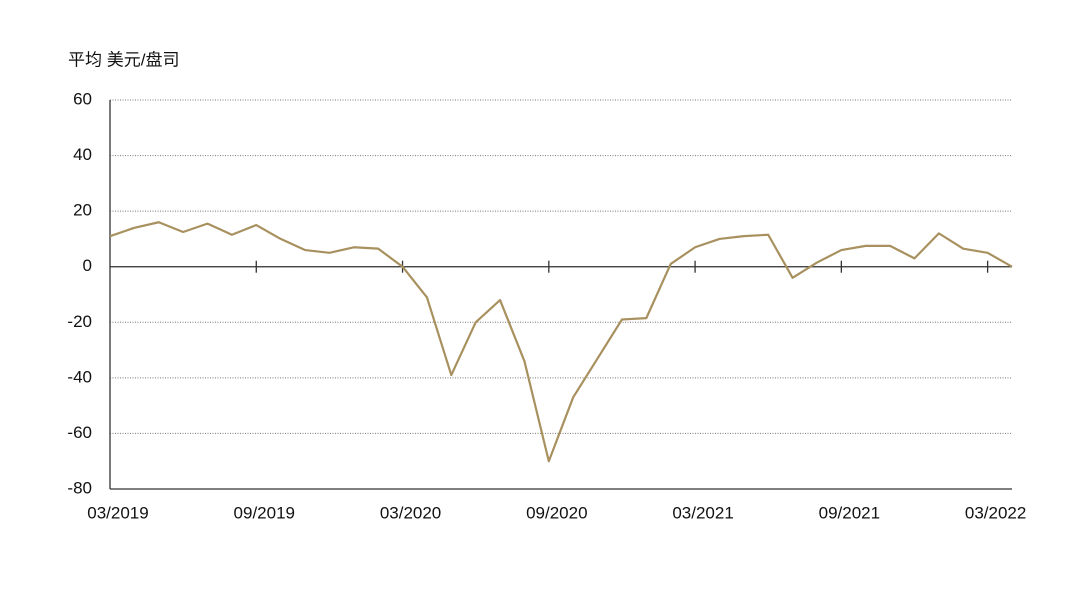 Image resolution: width=1080 pixels, height=599 pixels. Describe the element at coordinates (79, 432) in the screenshot. I see `y-tick-label: -60` at that location.